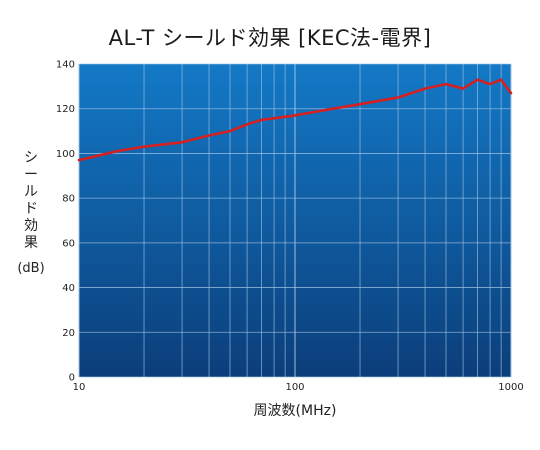 Image resolution: width=540 pixels, height=450 pixels. I want to click on y-tick-label: 40, so click(68, 288).